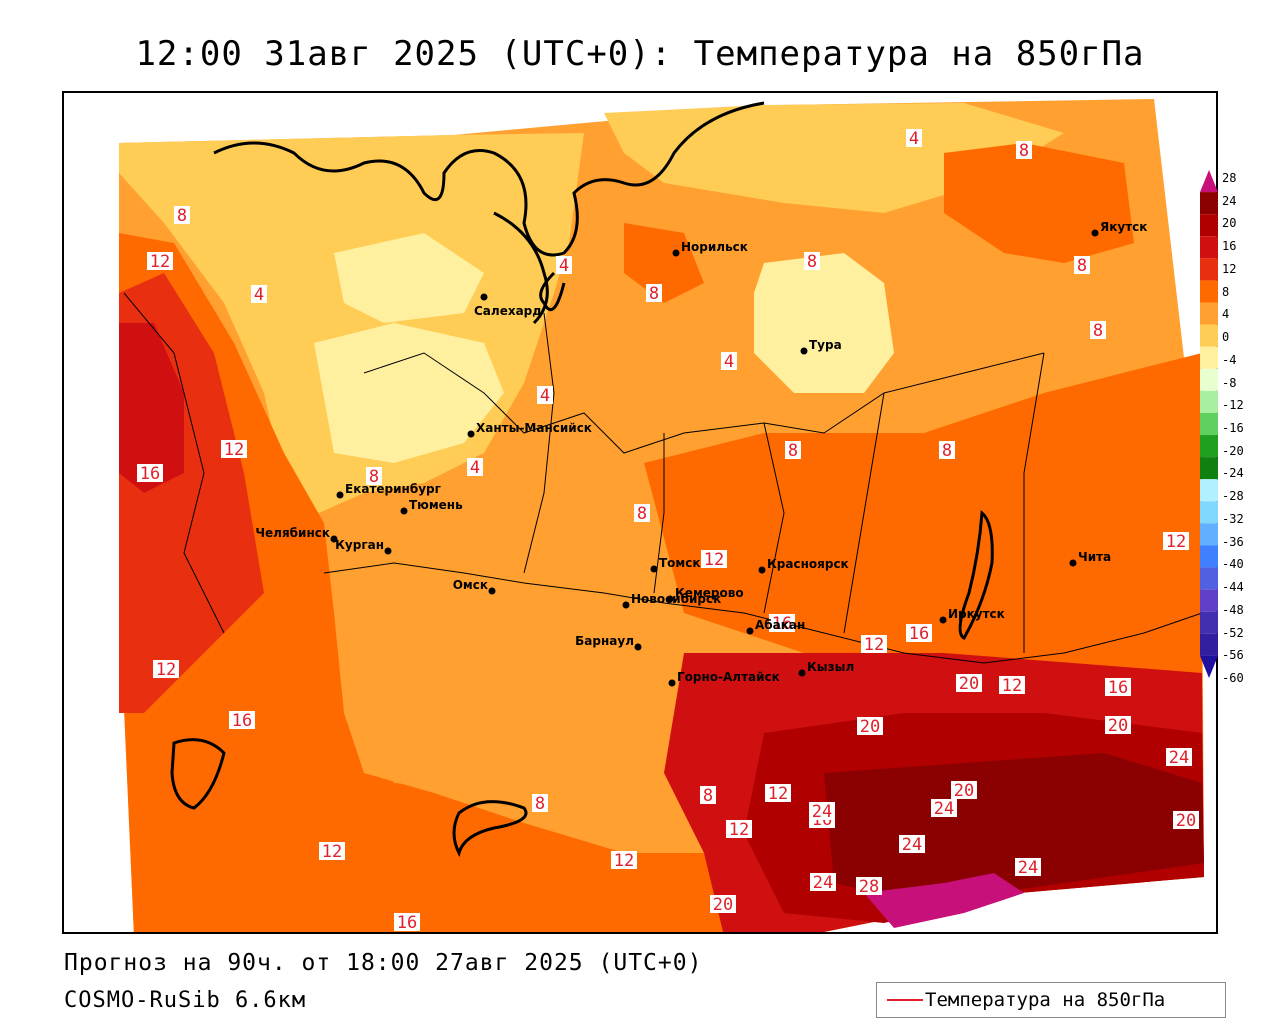 Image resolution: width=1280 pixels, height=1024 pixels. What do you see at coordinates (1229, 359) in the screenshot?
I see `colorbar-tick-label: -4` at bounding box center [1229, 359].